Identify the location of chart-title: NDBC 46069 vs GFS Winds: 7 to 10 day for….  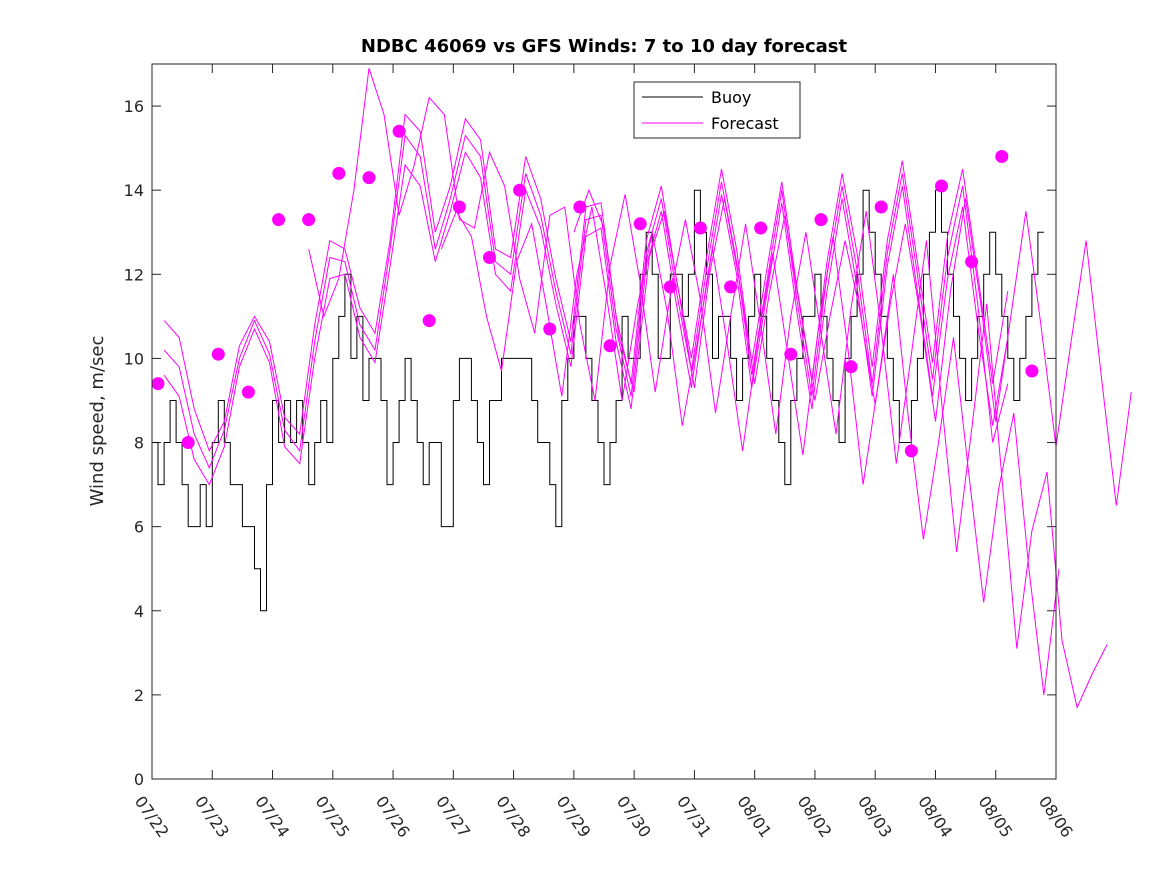
(604, 46).